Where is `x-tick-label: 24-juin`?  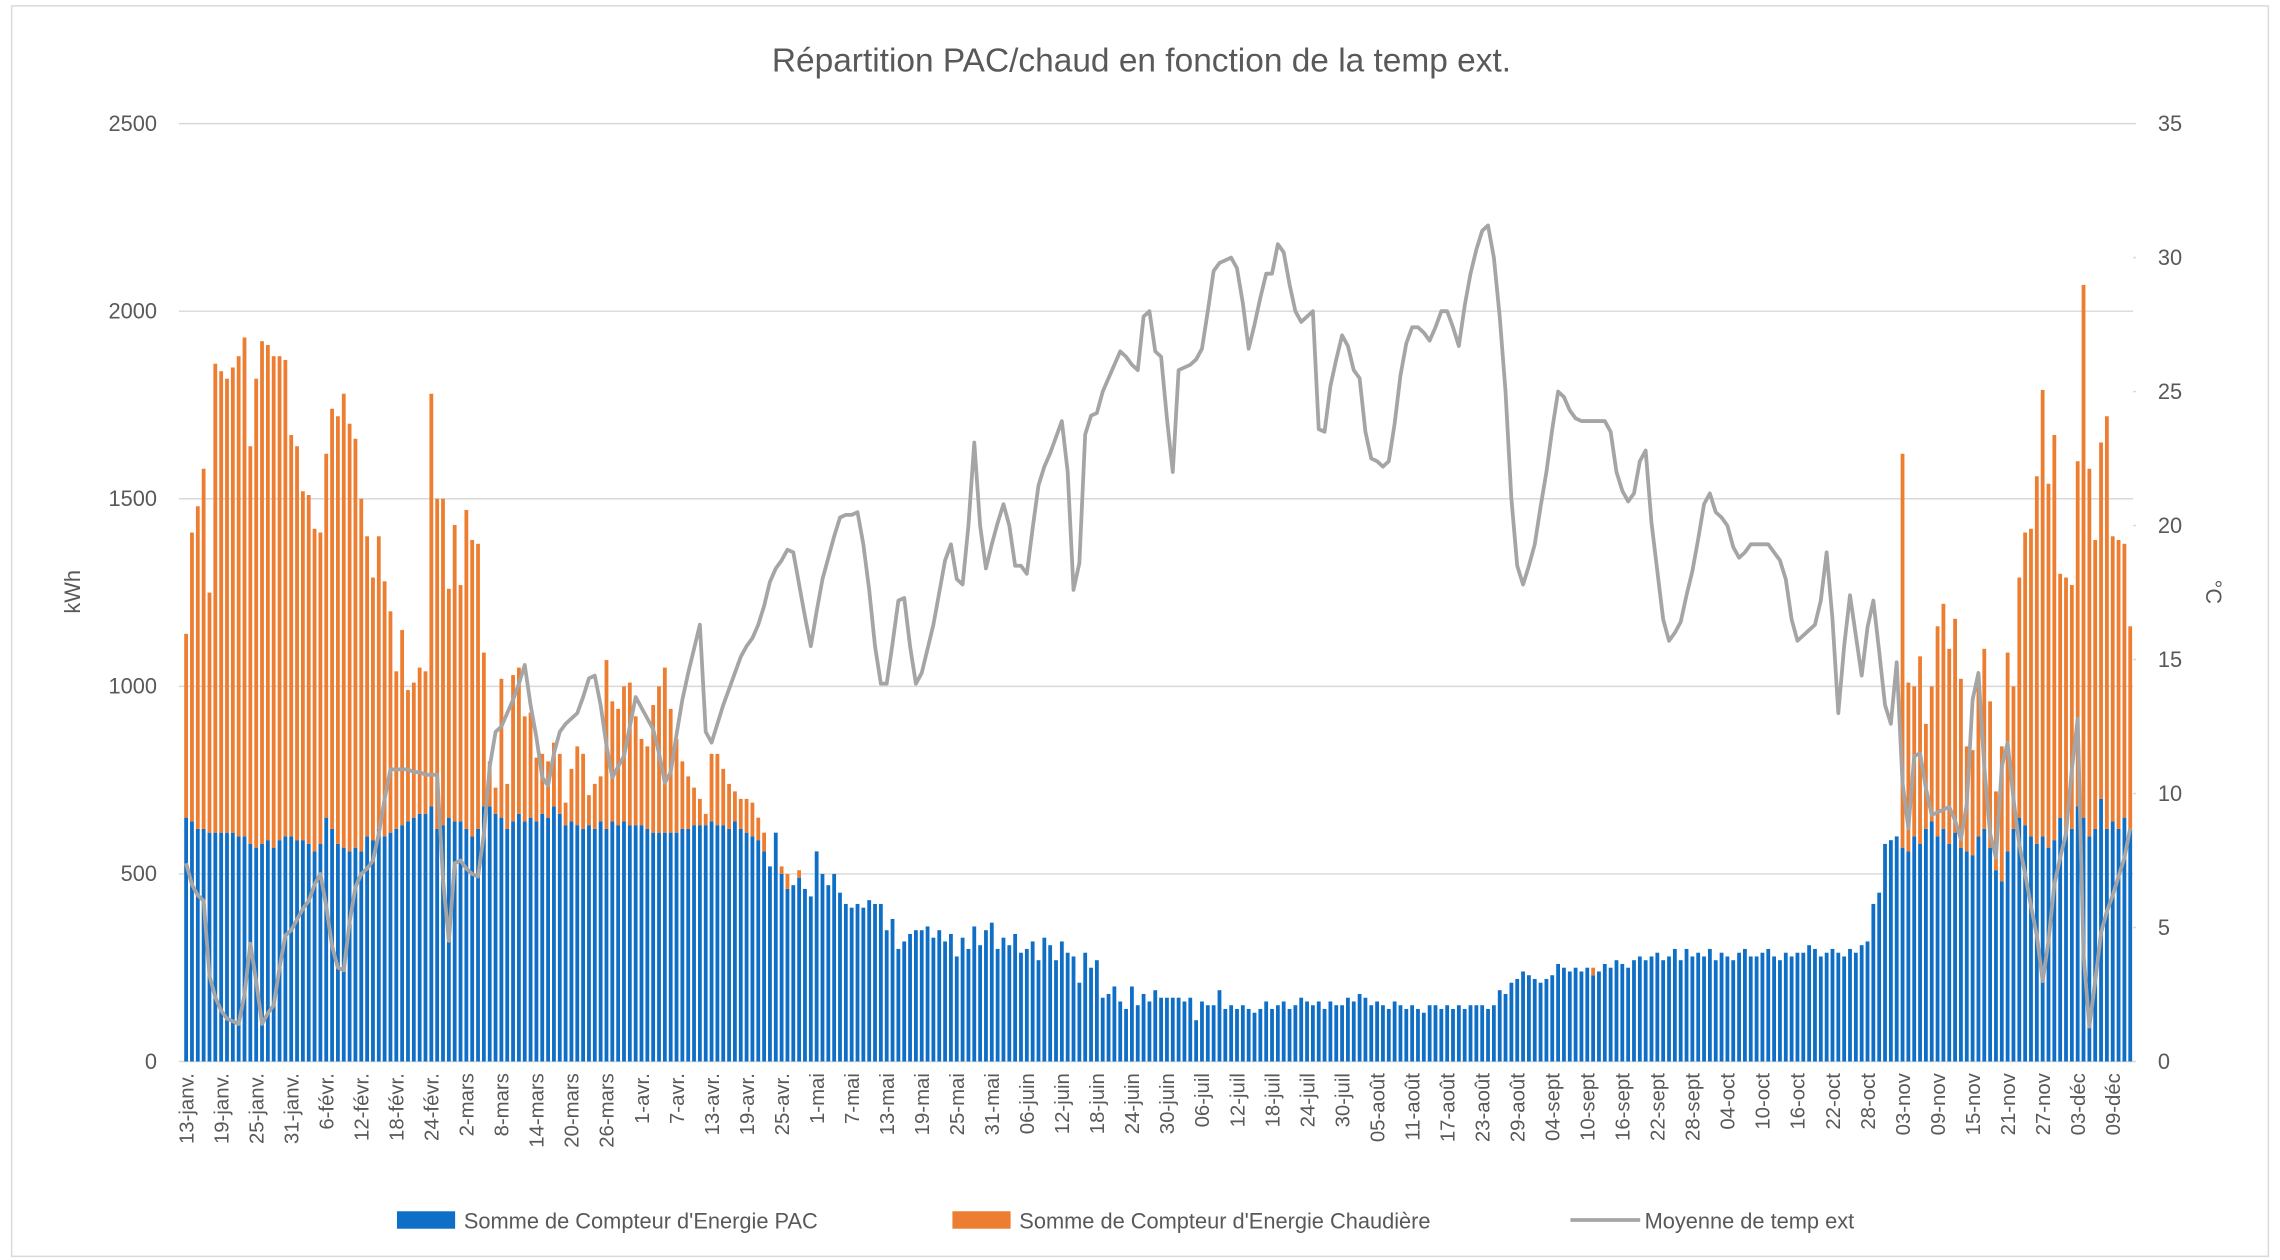 x-tick-label: 24-juin is located at coordinates (1133, 1103).